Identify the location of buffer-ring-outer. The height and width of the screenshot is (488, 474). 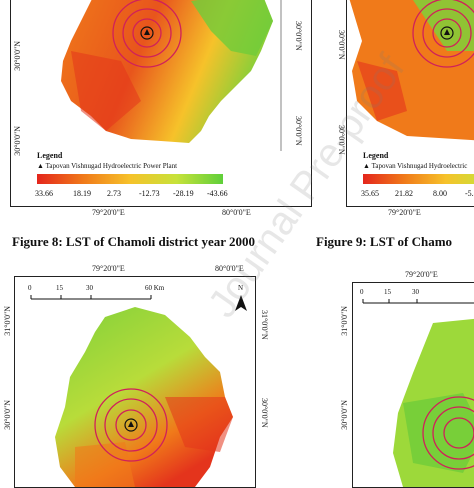
(147, 34).